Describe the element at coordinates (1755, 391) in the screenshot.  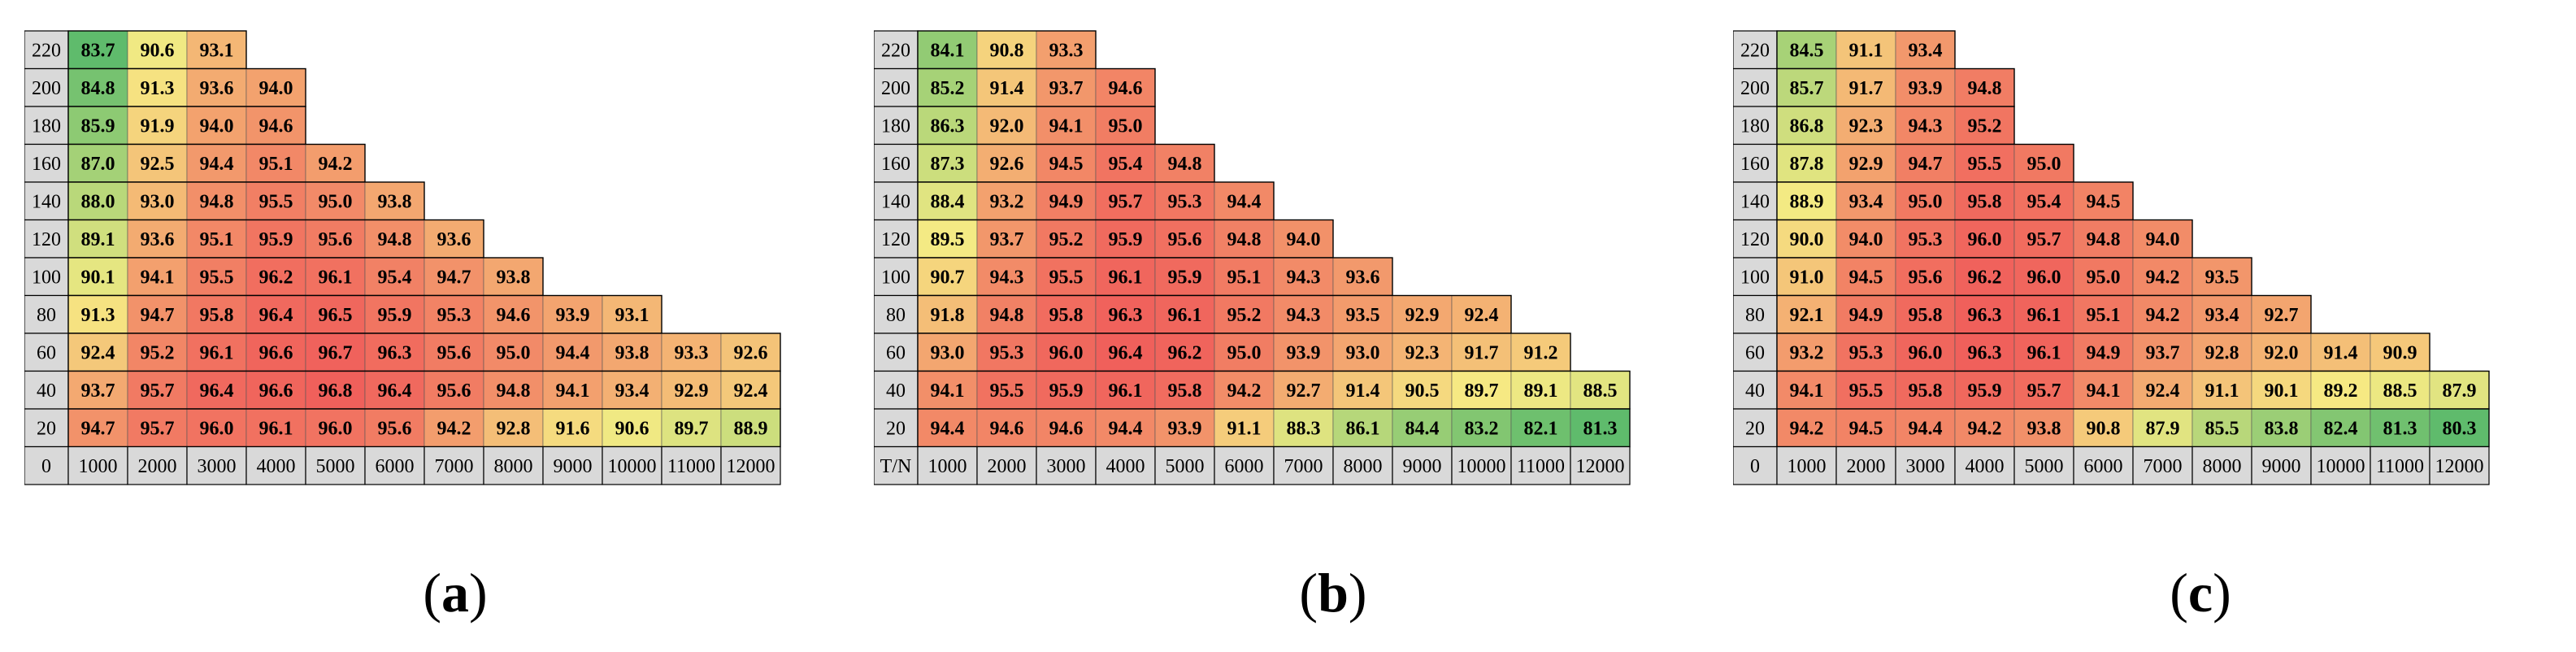
I see `y-tick-label: 40` at that location.